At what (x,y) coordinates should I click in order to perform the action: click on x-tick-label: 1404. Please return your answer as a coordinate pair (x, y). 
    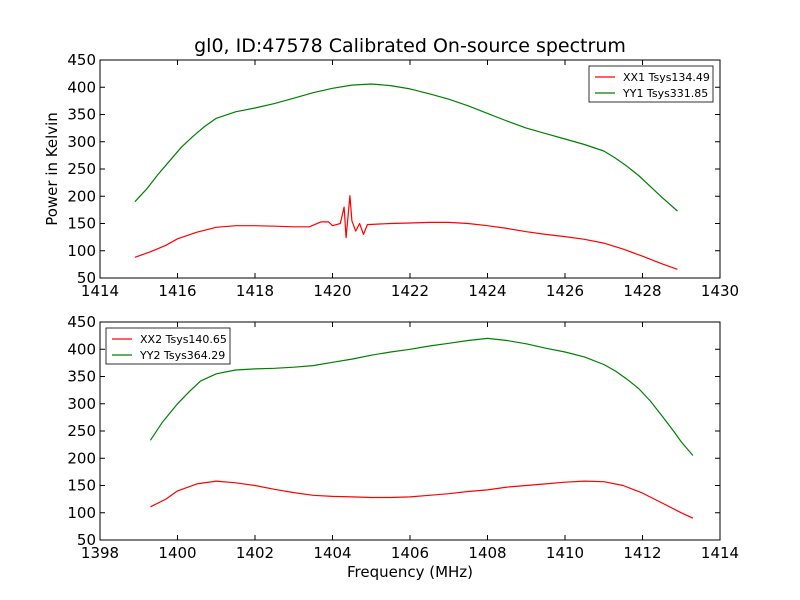
    Looking at the image, I should click on (332, 553).